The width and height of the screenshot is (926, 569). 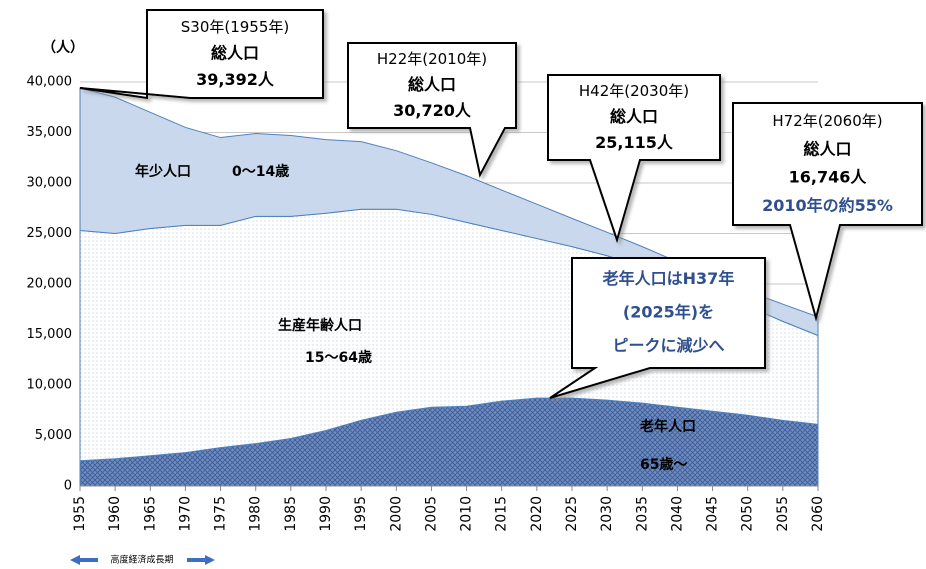 I want to click on x-tick-label: 1955, so click(x=80, y=514).